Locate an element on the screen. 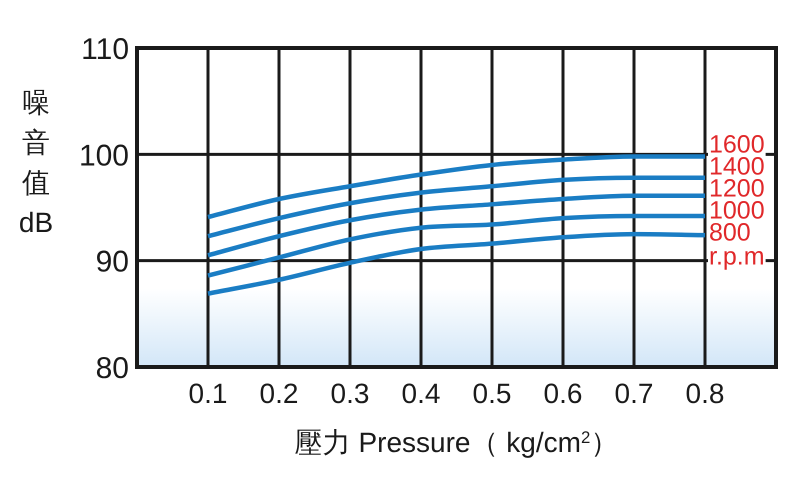 The height and width of the screenshot is (500, 800). y-tick-label: 80 is located at coordinates (112, 368).